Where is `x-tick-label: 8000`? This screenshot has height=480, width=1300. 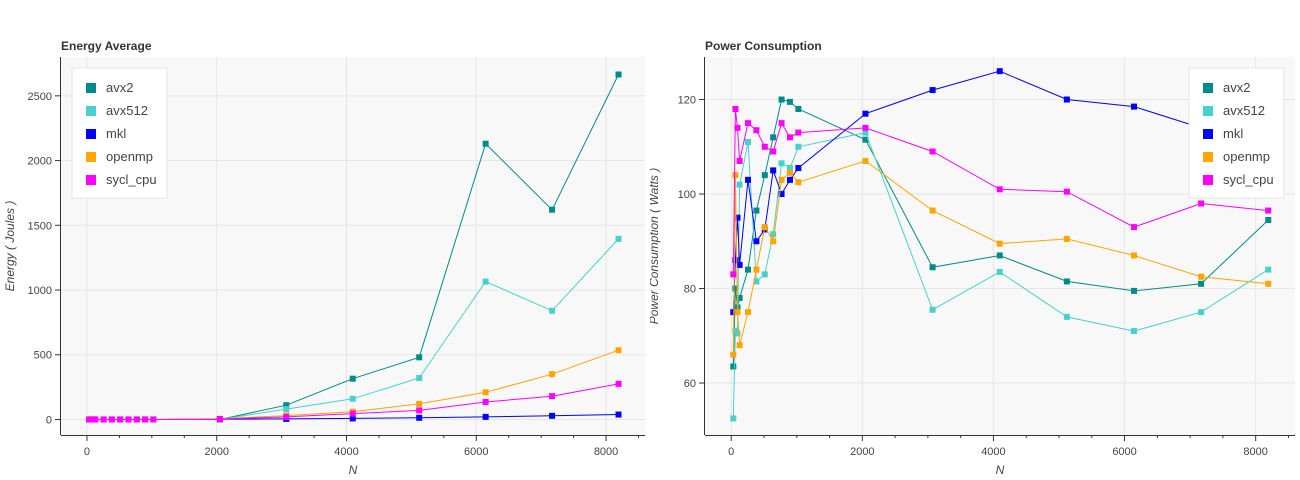 x-tick-label: 8000 is located at coordinates (1255, 452).